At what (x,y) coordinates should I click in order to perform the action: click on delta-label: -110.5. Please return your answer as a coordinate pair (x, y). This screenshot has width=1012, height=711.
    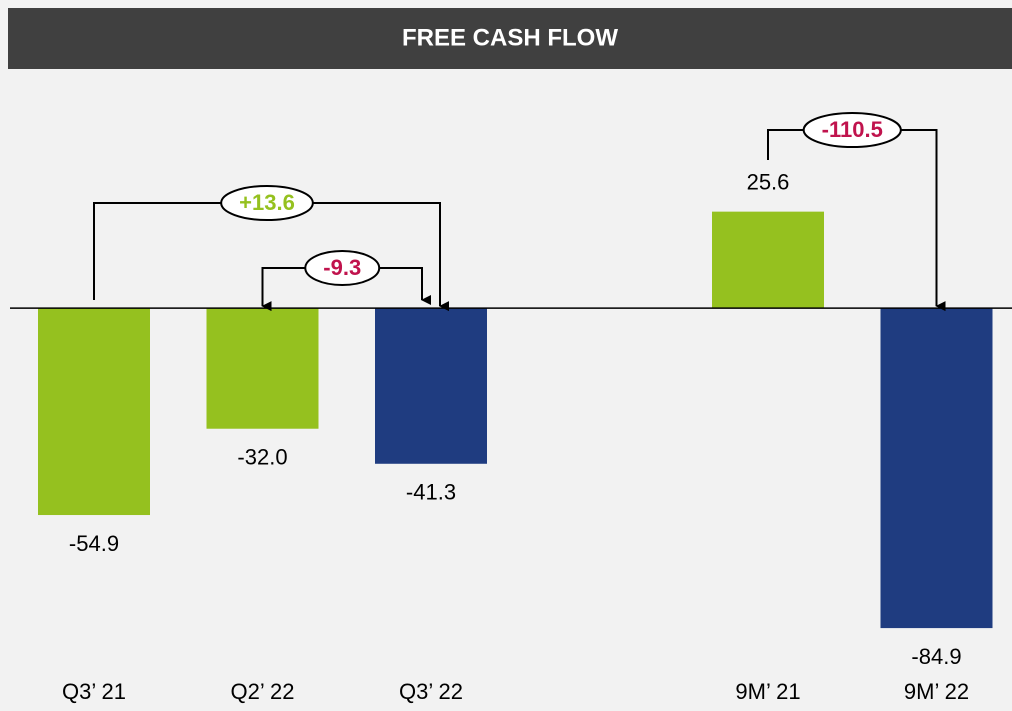
    Looking at the image, I should click on (852, 129).